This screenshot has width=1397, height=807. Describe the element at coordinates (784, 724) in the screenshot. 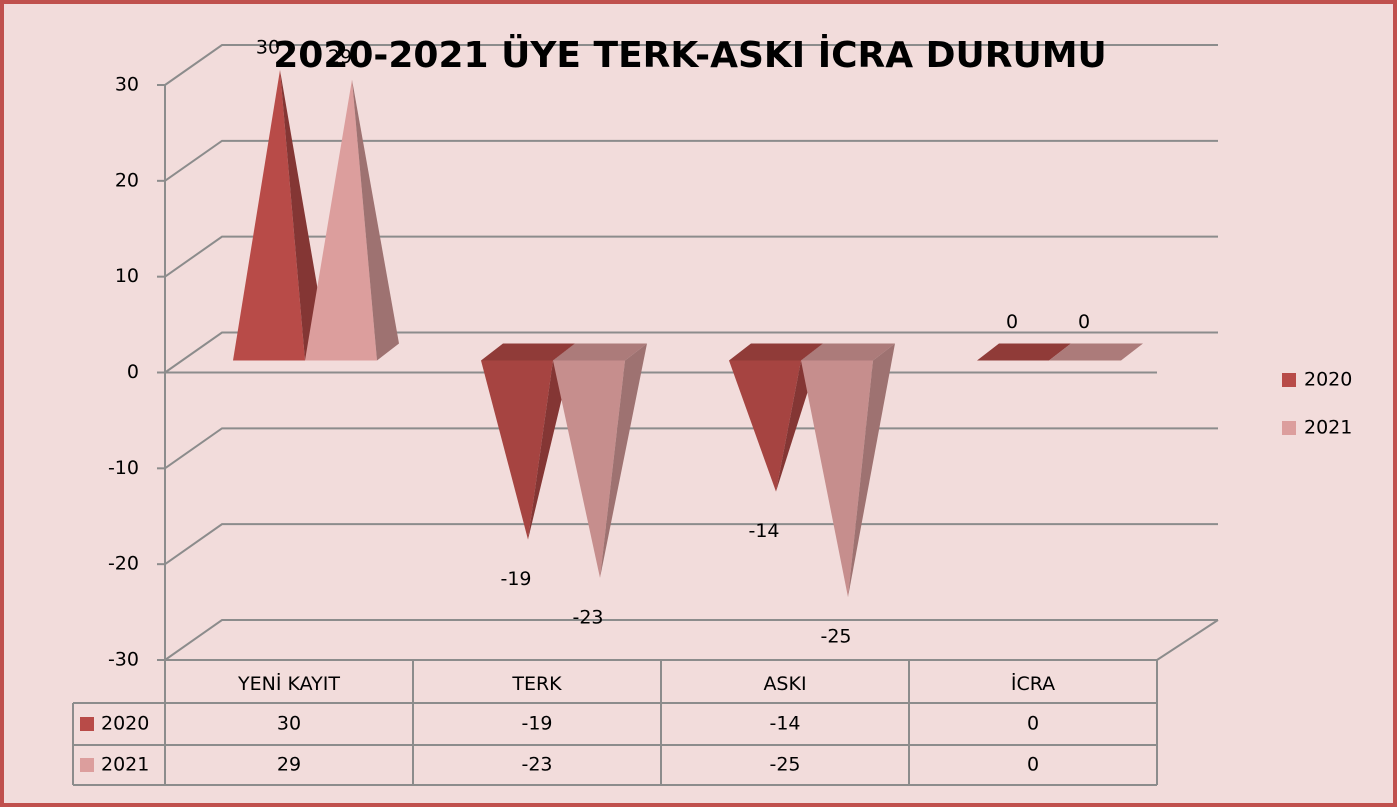

I see `table-cell: -14` at that location.